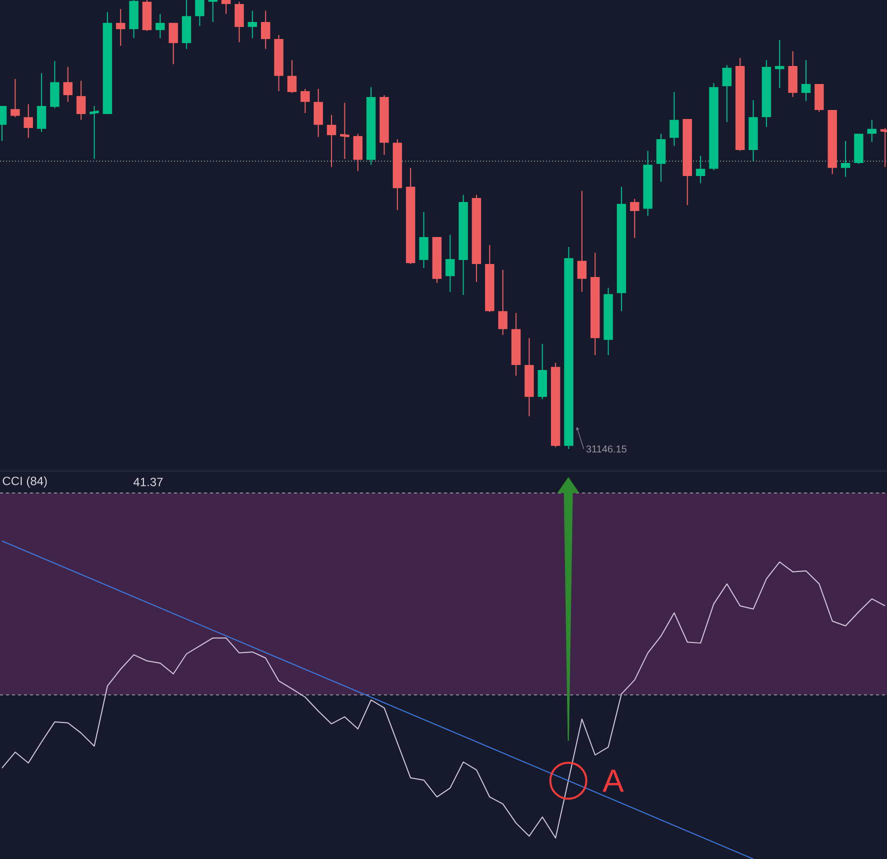 The width and height of the screenshot is (887, 859). I want to click on text: 41.37, so click(148, 482).